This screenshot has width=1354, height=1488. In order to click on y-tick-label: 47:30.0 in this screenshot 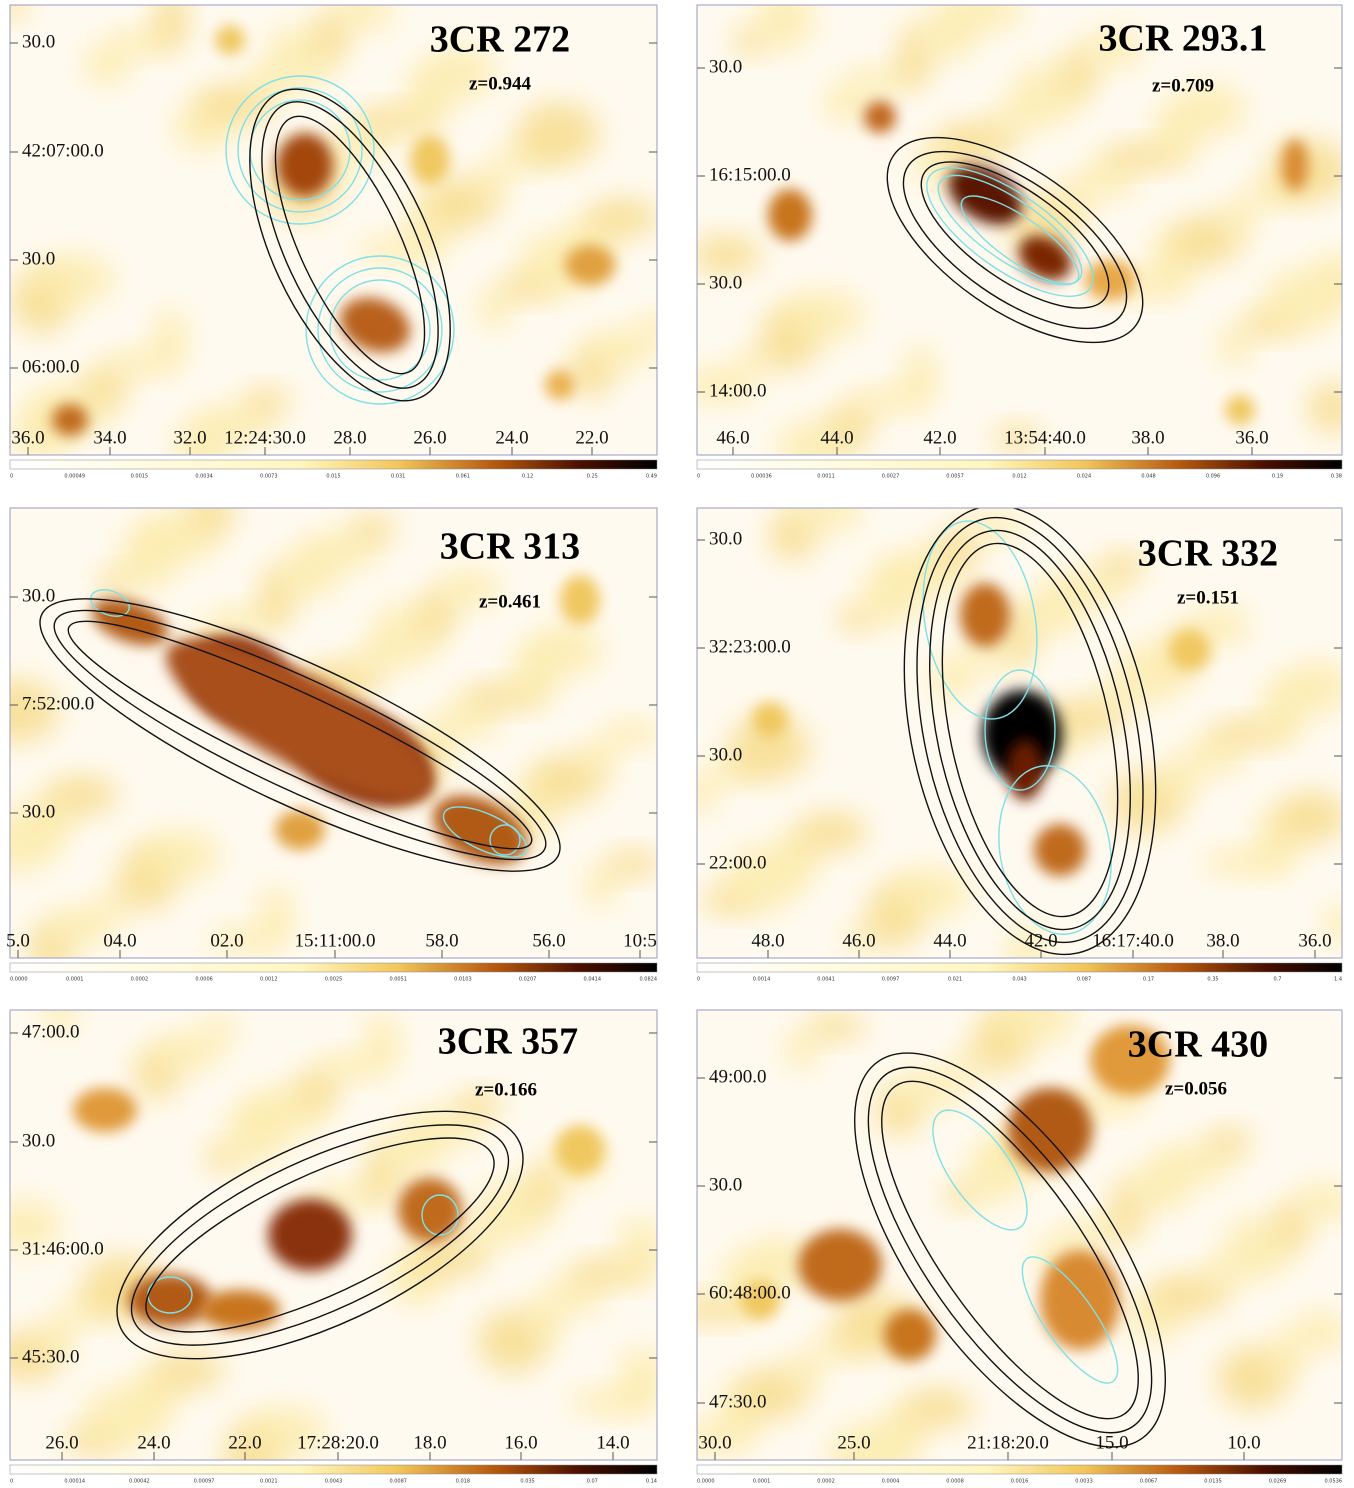, I will do `click(738, 1401)`.